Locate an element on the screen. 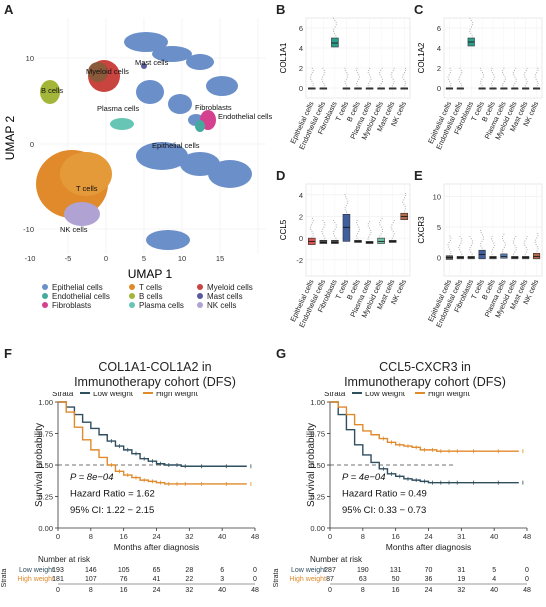  km-xtick: 31 is located at coordinates (461, 536).